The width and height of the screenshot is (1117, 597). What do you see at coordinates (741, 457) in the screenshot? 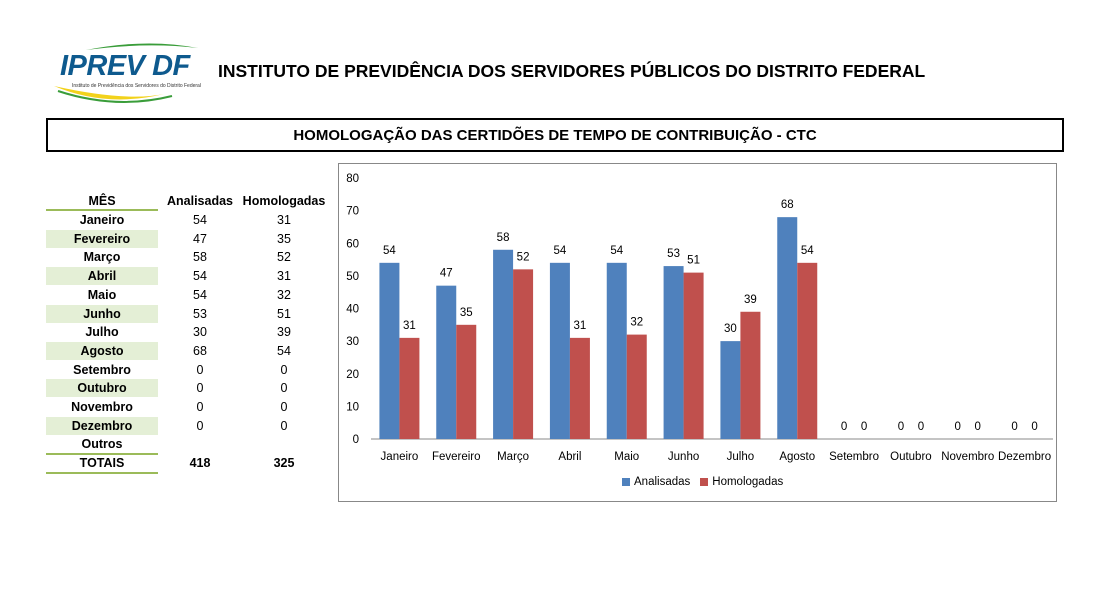
I see `x-tick-label: Julho` at bounding box center [741, 457].